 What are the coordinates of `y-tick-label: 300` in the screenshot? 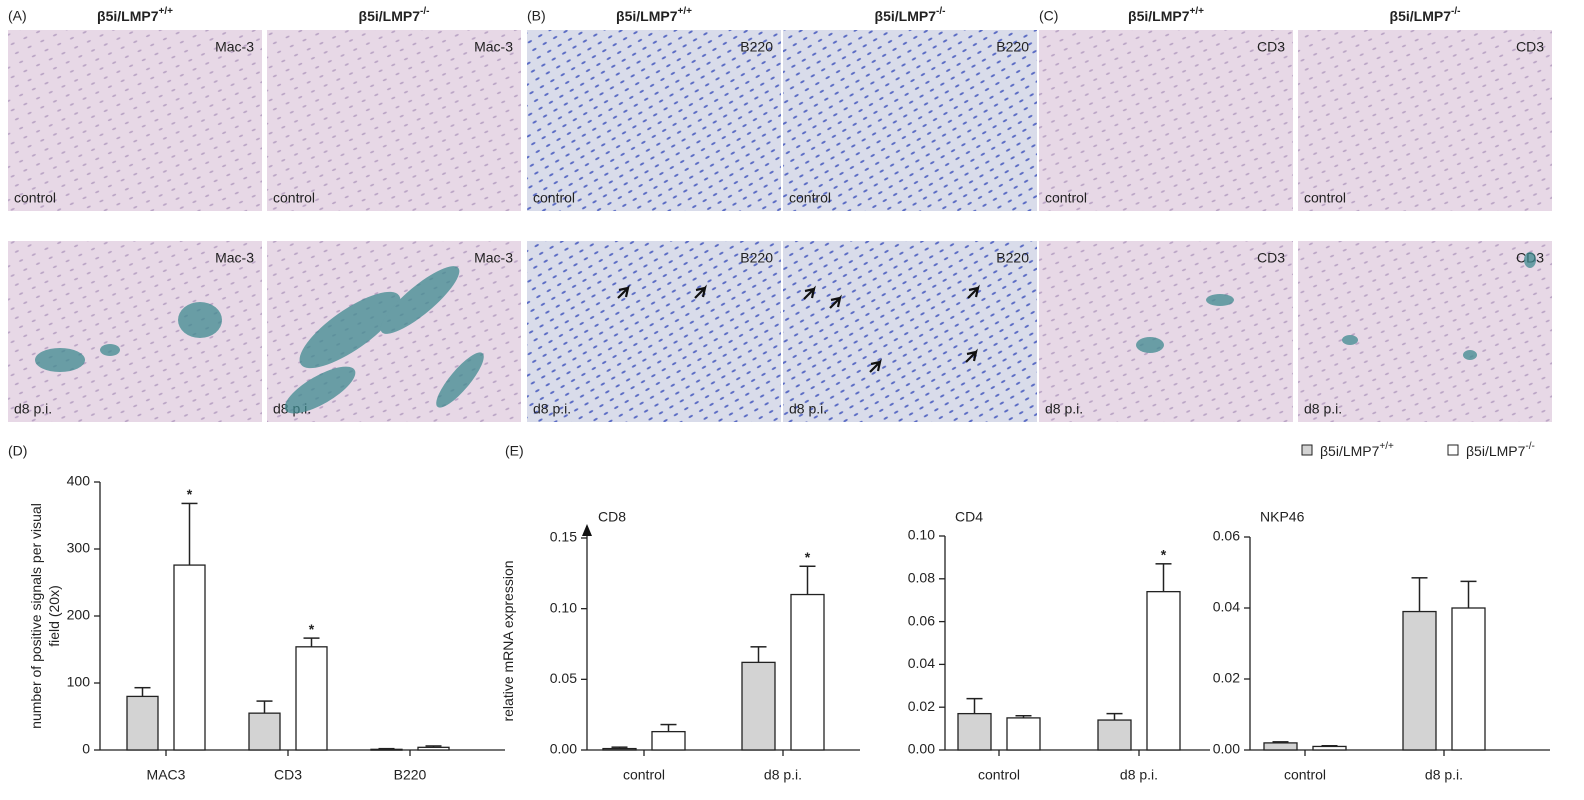 It's located at (79, 548).